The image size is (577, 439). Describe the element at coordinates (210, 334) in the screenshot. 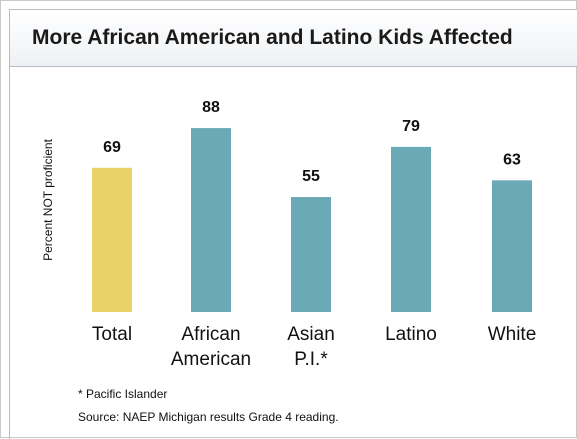

I see `x-tick-label: African` at that location.